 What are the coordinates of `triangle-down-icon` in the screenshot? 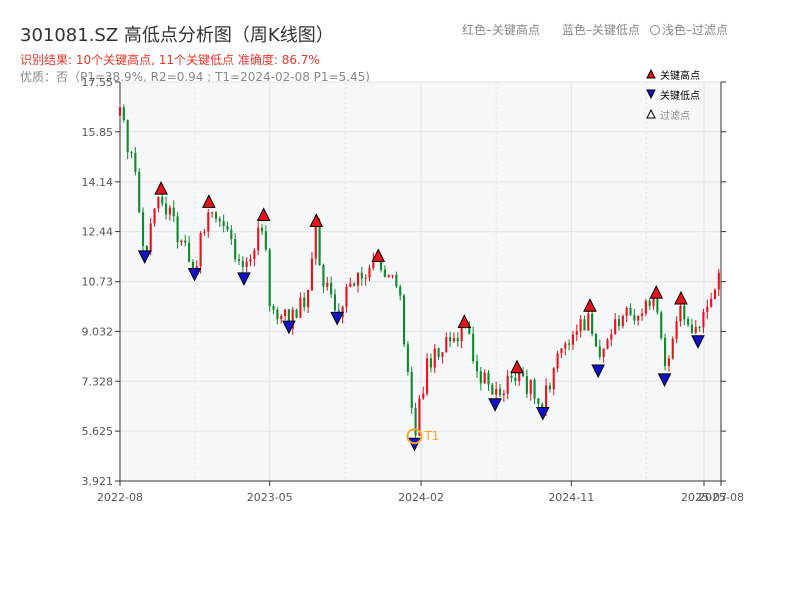 It's located at (651, 94).